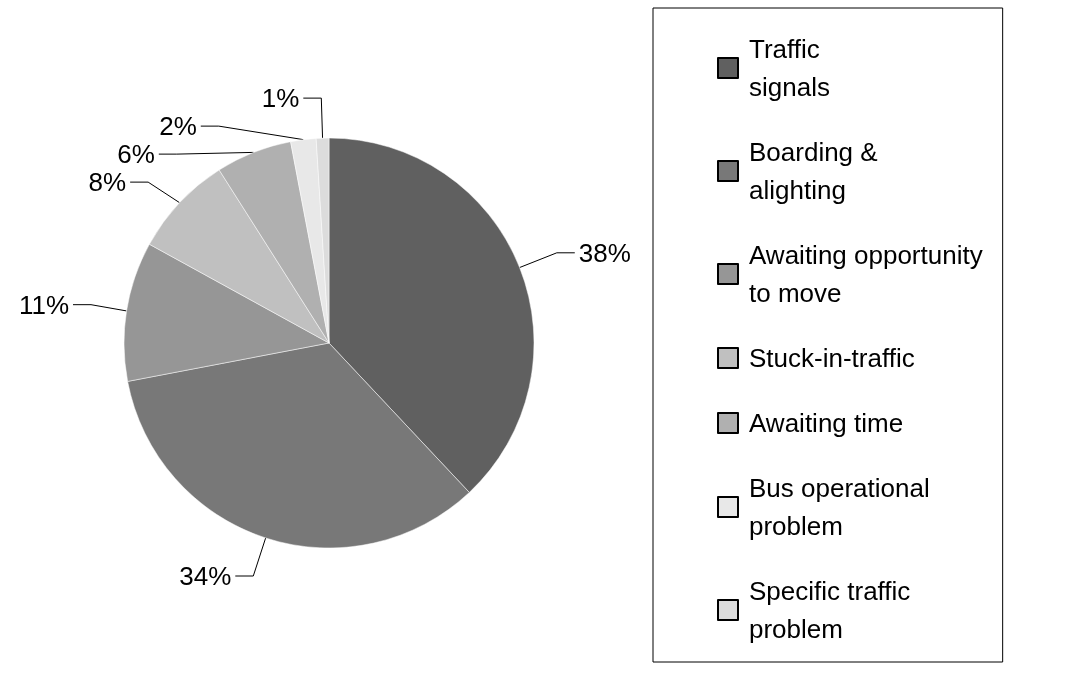  What do you see at coordinates (789, 68) in the screenshot?
I see `legend-label: Traffic signals` at bounding box center [789, 68].